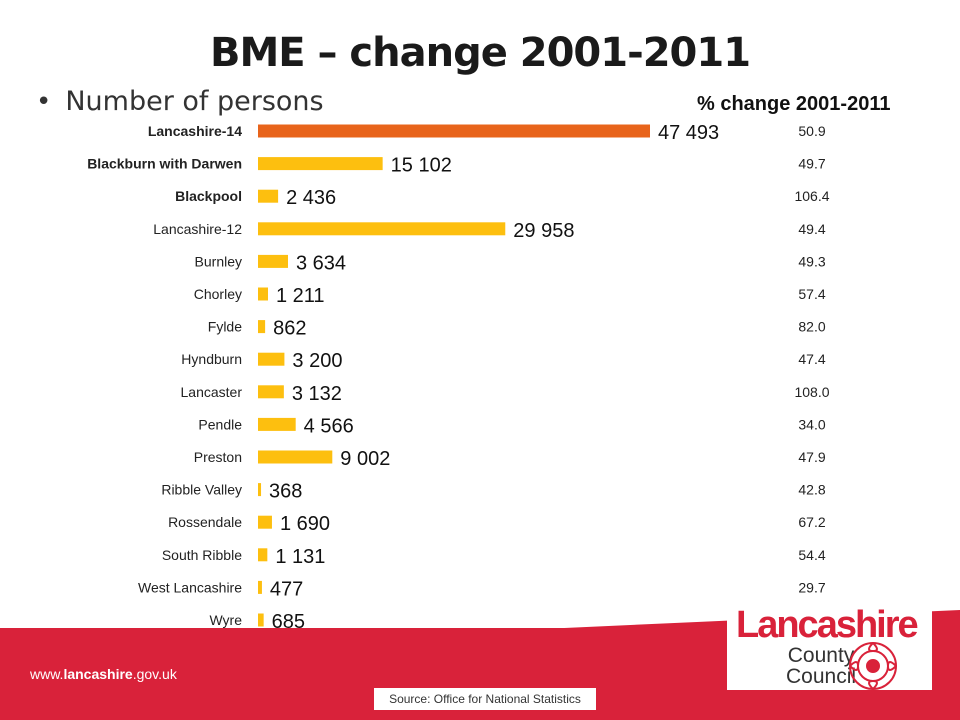  I want to click on logo-wordmark: Lancashire, so click(827, 625).